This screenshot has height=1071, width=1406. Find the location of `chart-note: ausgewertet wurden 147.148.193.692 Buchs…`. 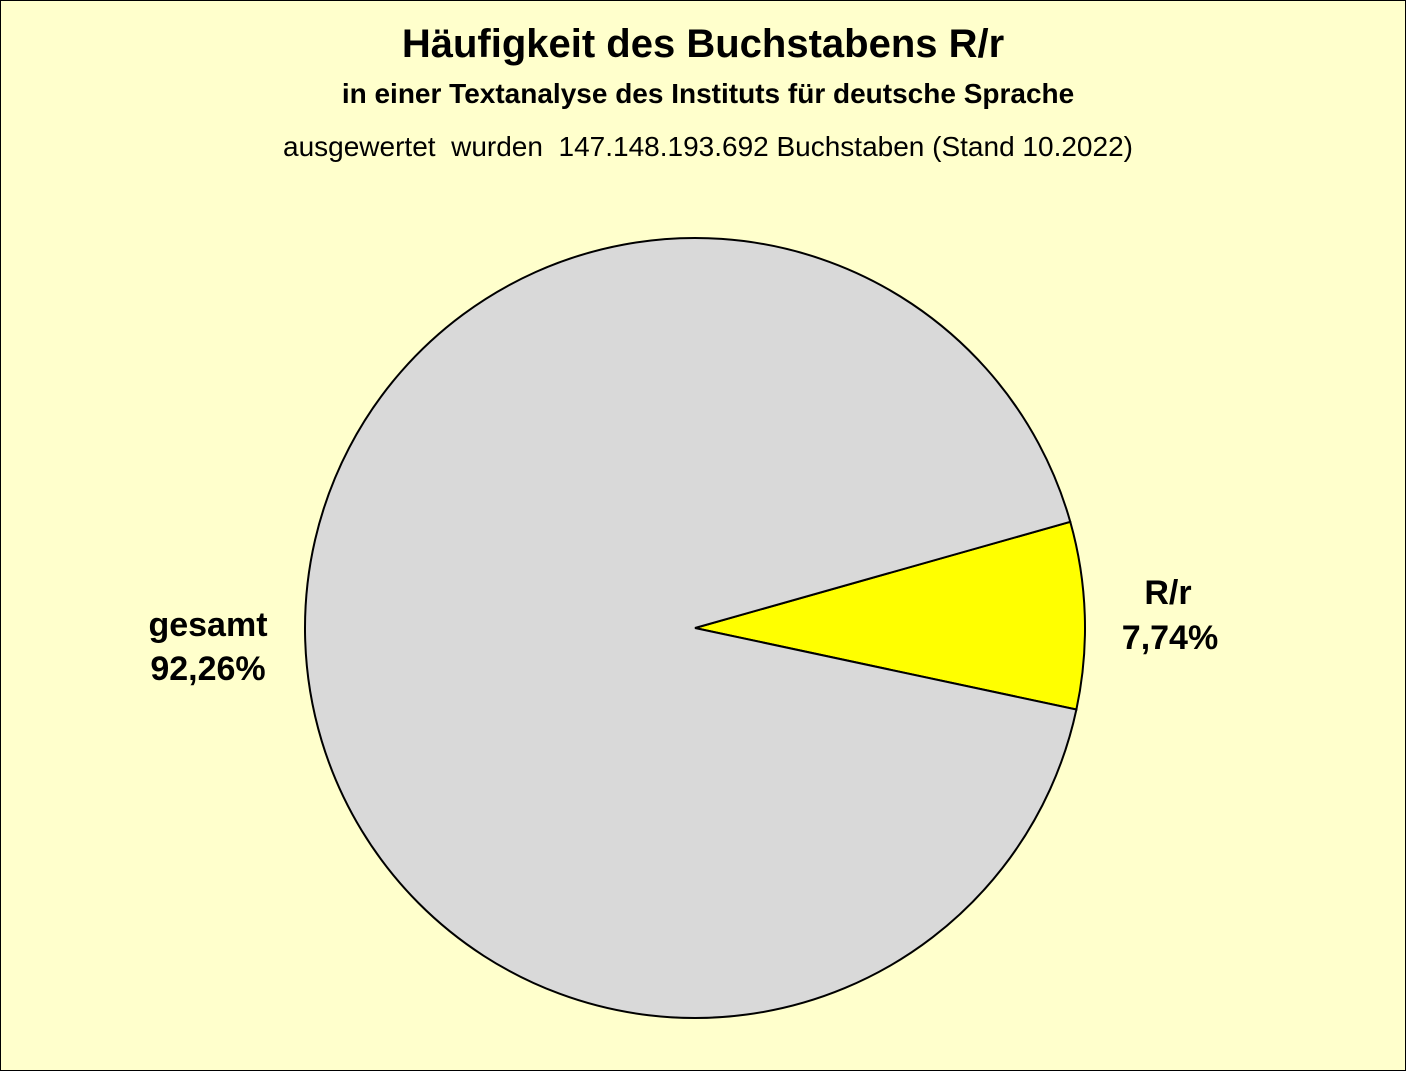

chart-note: ausgewertet wurden 147.148.193.692 Buchs… is located at coordinates (708, 146).